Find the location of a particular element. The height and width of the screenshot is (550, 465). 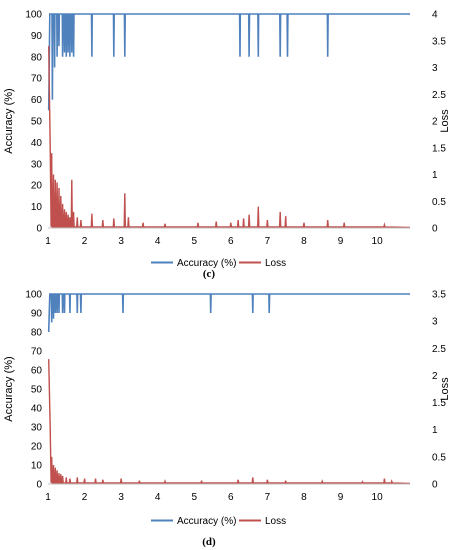

y-tick-label-d-5: 50 is located at coordinates (37, 390).